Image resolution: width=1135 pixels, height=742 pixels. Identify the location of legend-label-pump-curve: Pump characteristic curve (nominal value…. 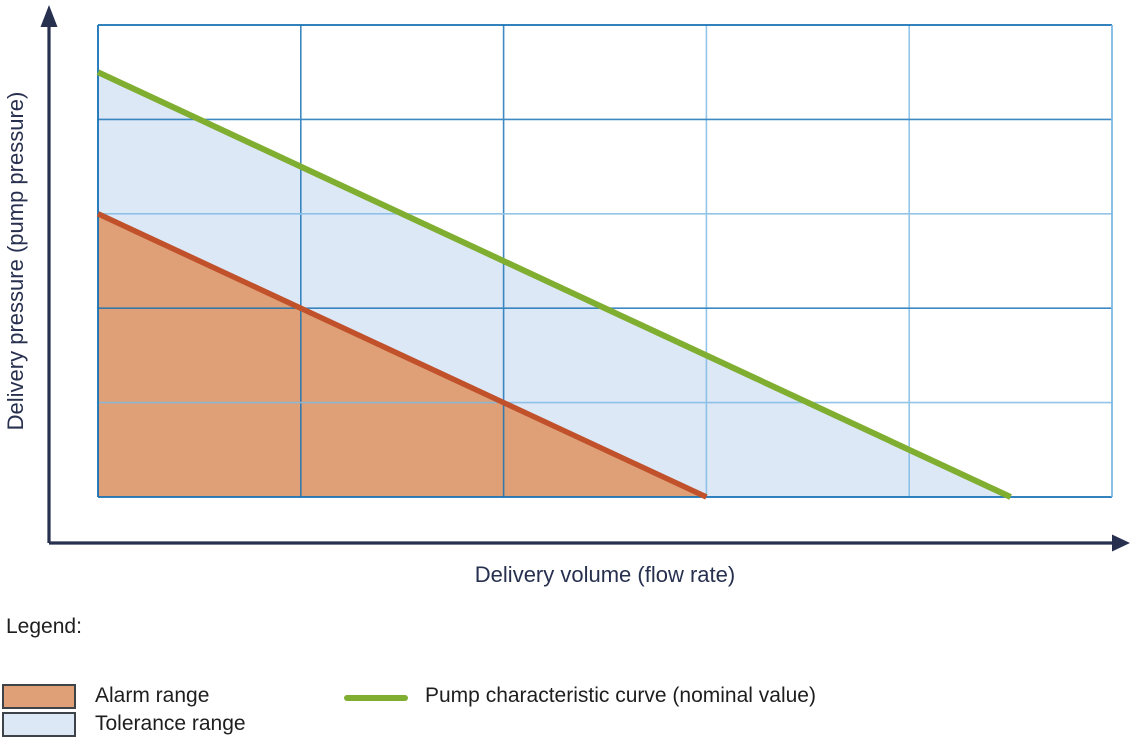
(620, 695).